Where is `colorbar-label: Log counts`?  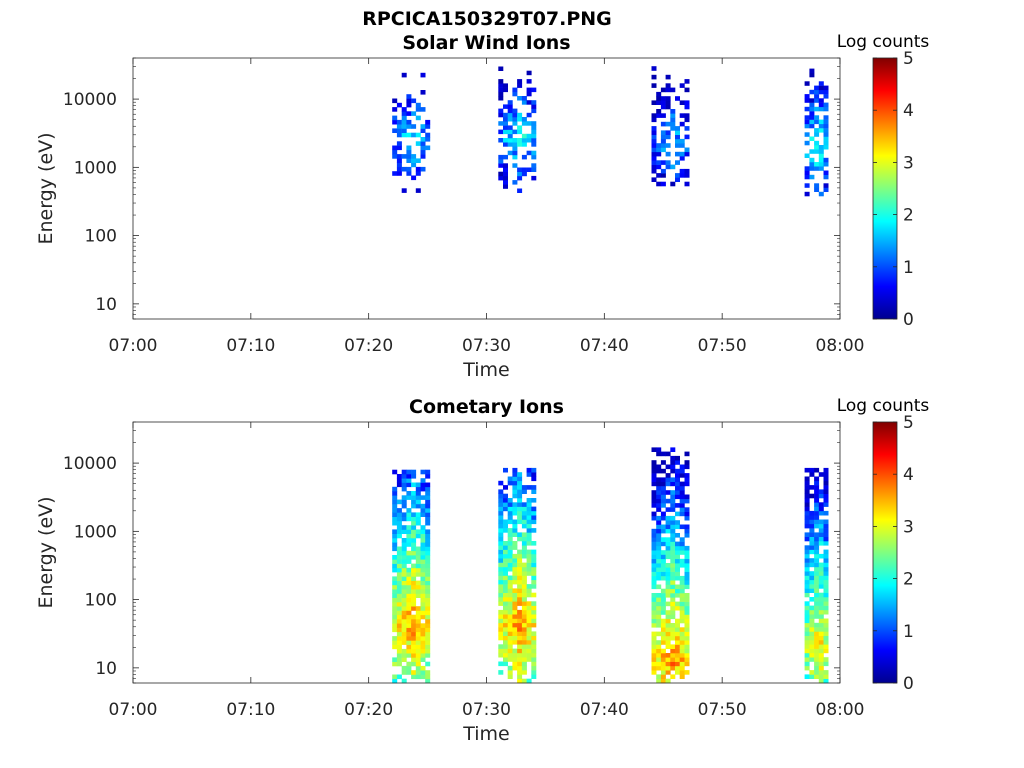 colorbar-label: Log counts is located at coordinates (883, 42).